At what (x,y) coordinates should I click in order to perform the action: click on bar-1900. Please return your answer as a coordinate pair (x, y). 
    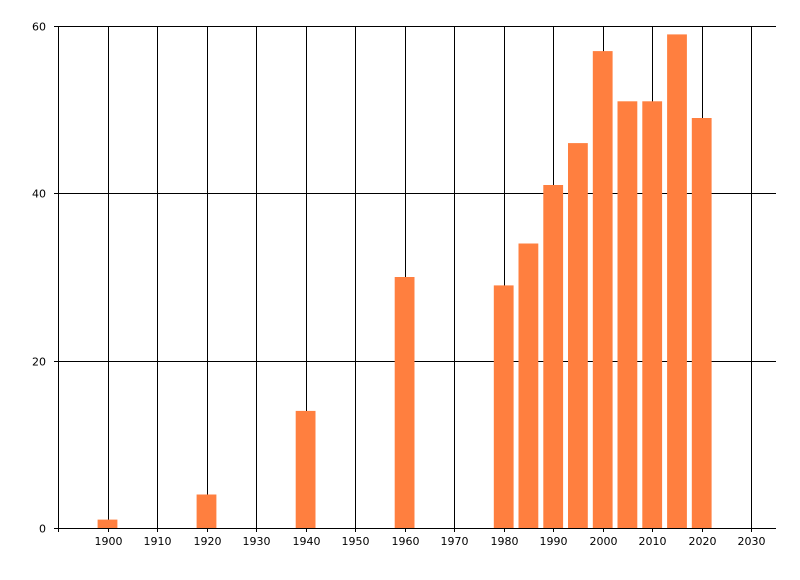
    Looking at the image, I should click on (107, 523).